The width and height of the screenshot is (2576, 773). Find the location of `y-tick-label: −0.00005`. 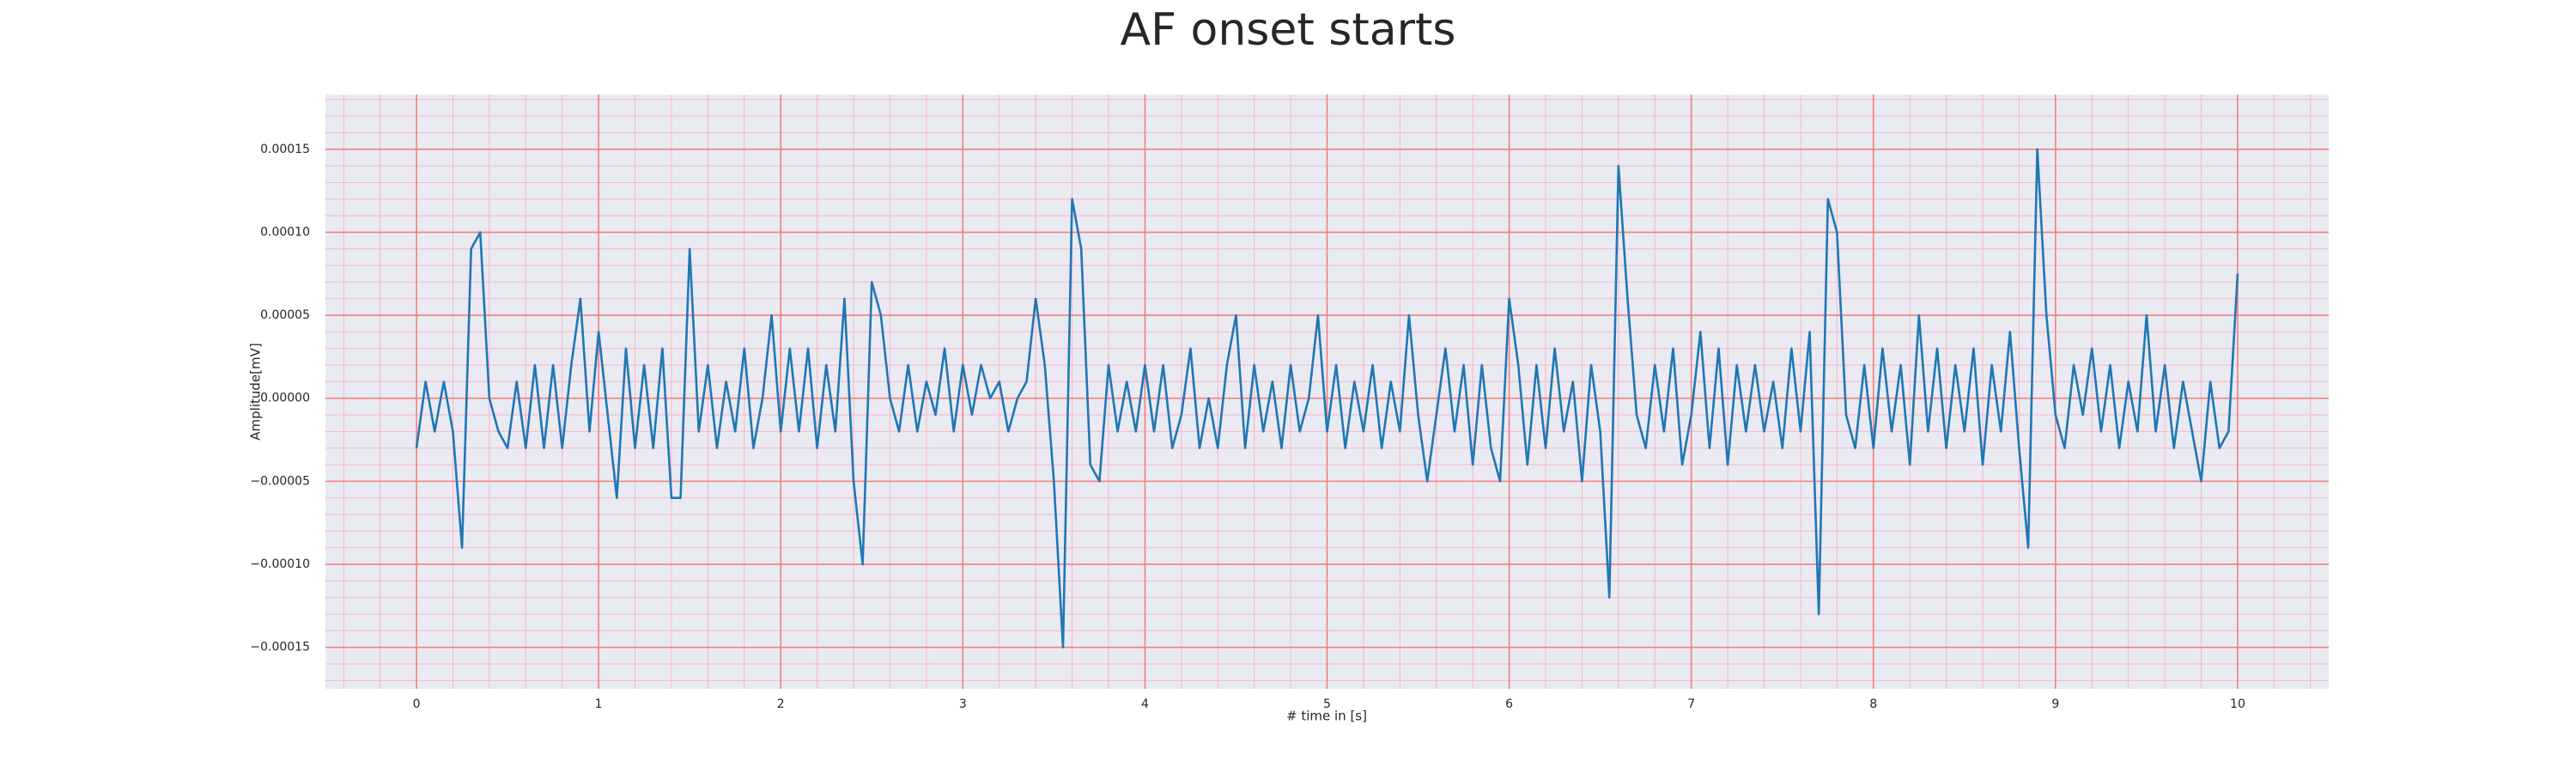

y-tick-label: −0.00005 is located at coordinates (280, 481).